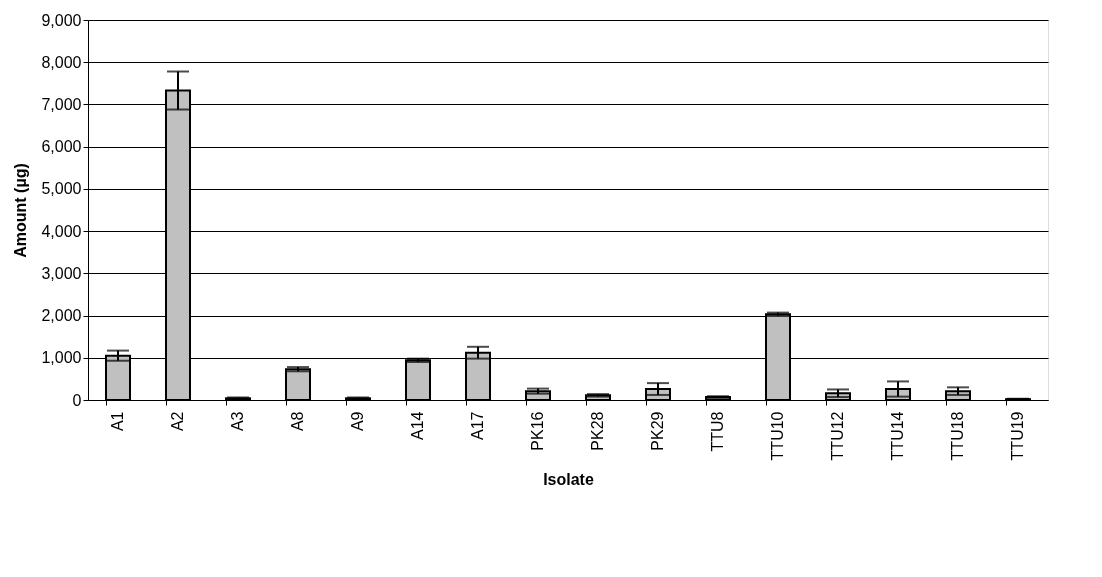 The image size is (1102, 577). What do you see at coordinates (837, 436) in the screenshot?
I see `x-tick-label: TTU12` at bounding box center [837, 436].